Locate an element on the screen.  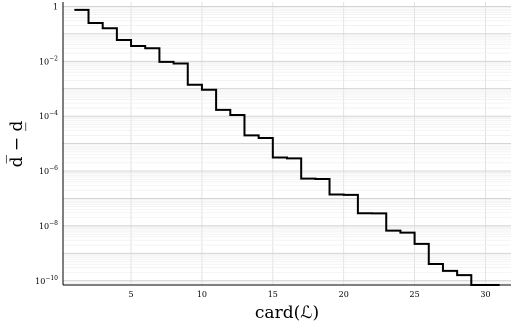
y-tick-exponent: −8 is located at coordinates (53, 223).